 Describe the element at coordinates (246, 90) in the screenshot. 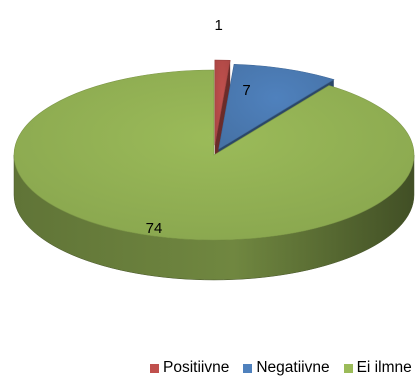

I see `data-label-negatiivne: 7` at that location.